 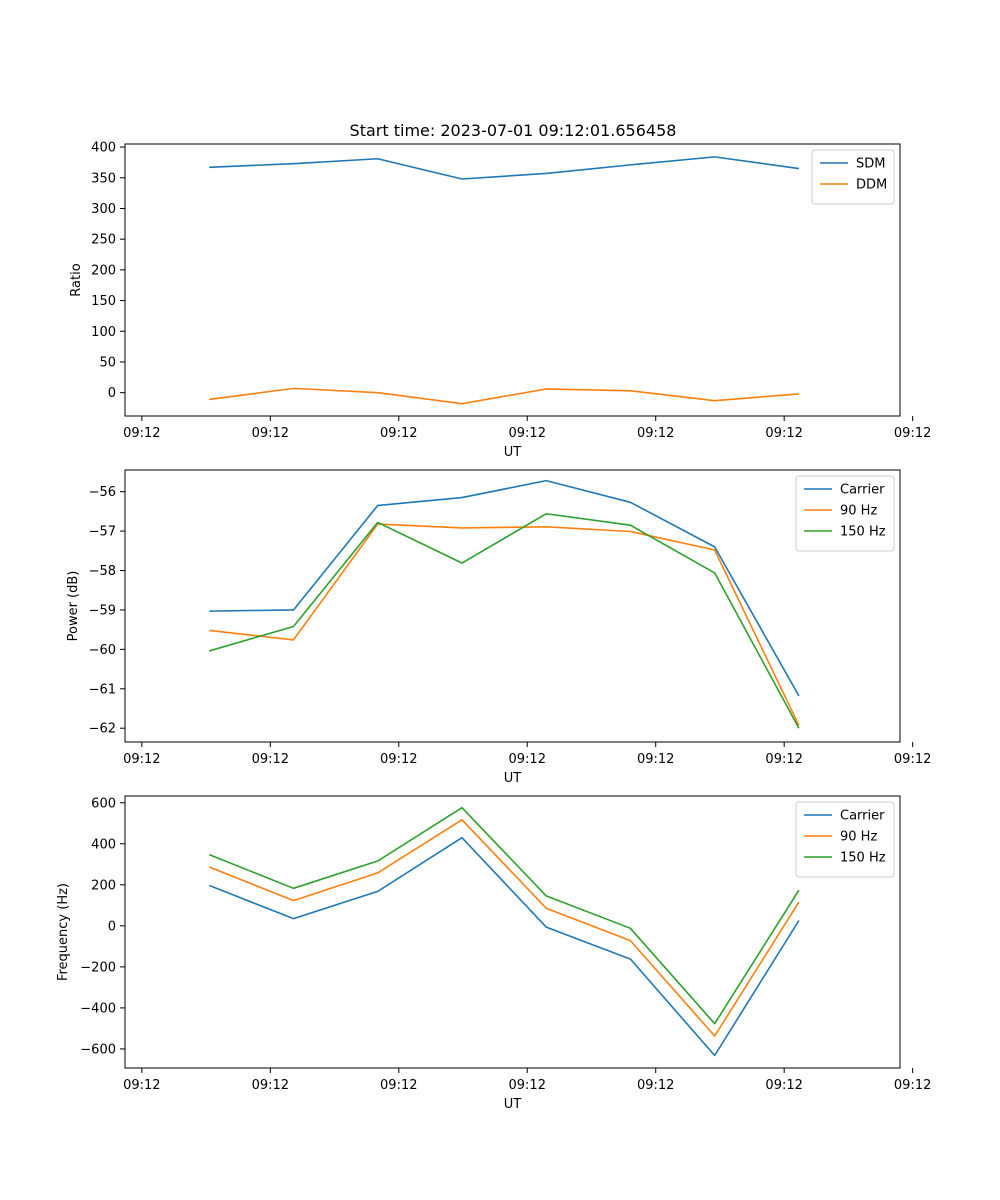 I want to click on y-tick-label: −62, so click(x=102, y=729).